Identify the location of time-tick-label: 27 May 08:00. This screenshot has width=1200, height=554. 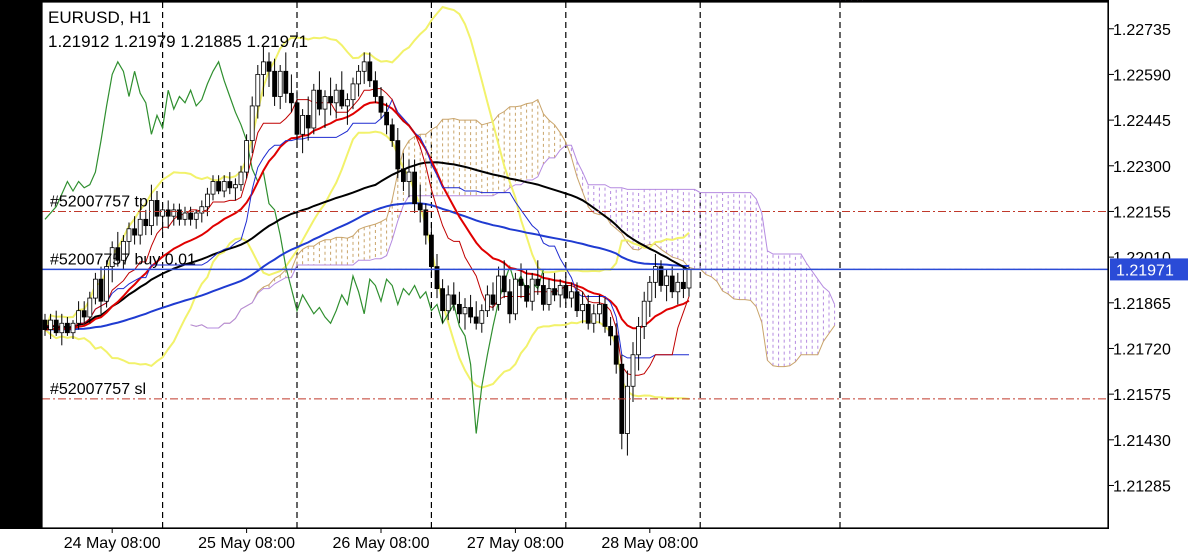
(515, 543).